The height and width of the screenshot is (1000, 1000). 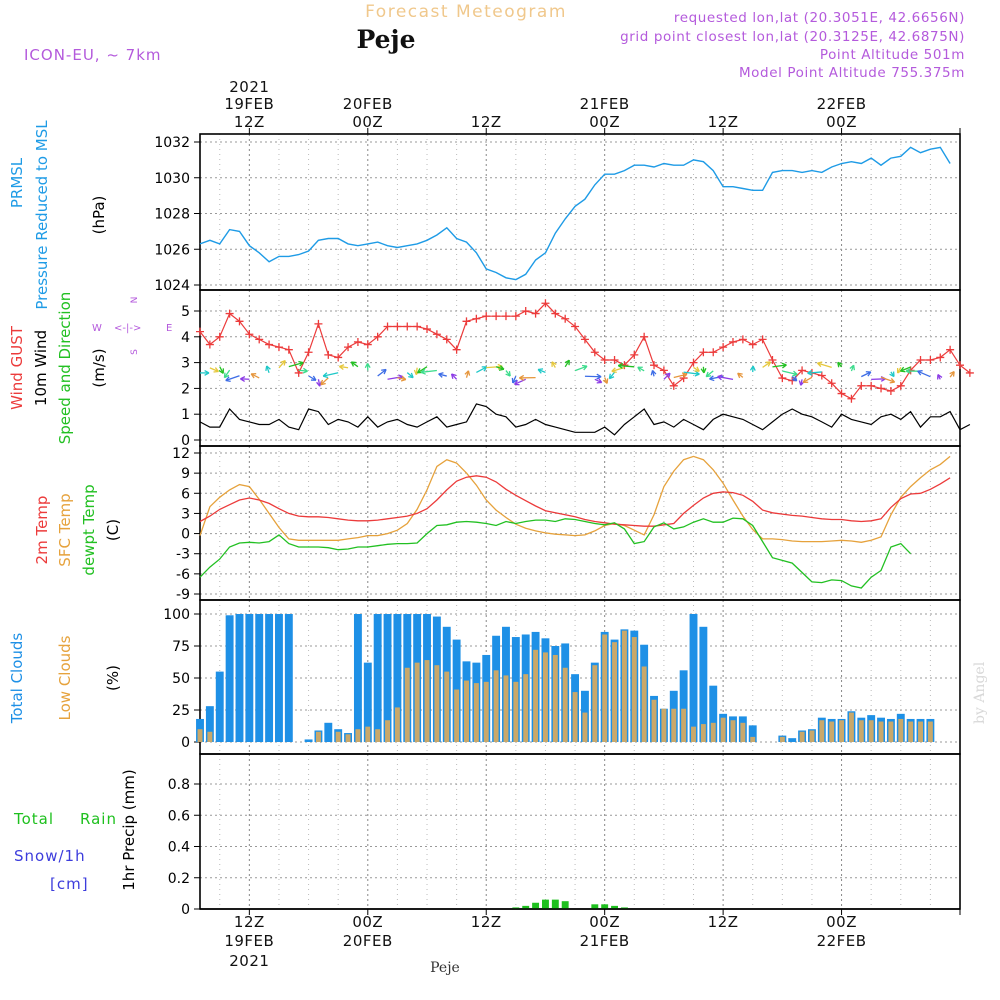 What do you see at coordinates (17, 182) in the screenshot?
I see `pressure-label-1: PRMSL` at bounding box center [17, 182].